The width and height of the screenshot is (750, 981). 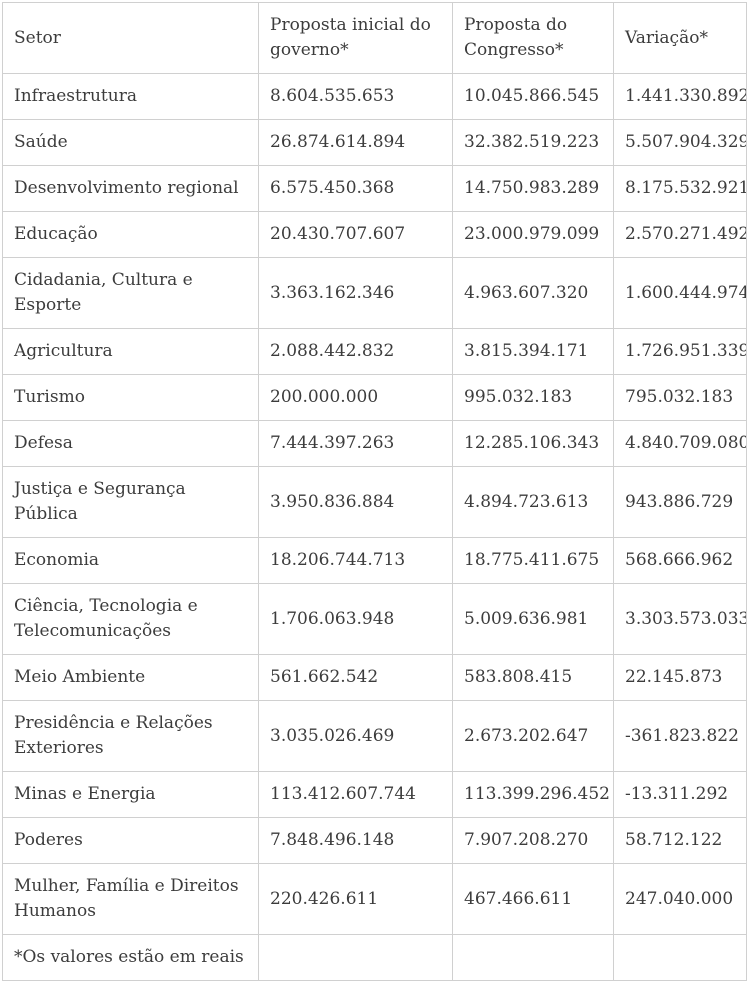 I want to click on value-cell: 1.441.330.892, so click(x=680, y=96).